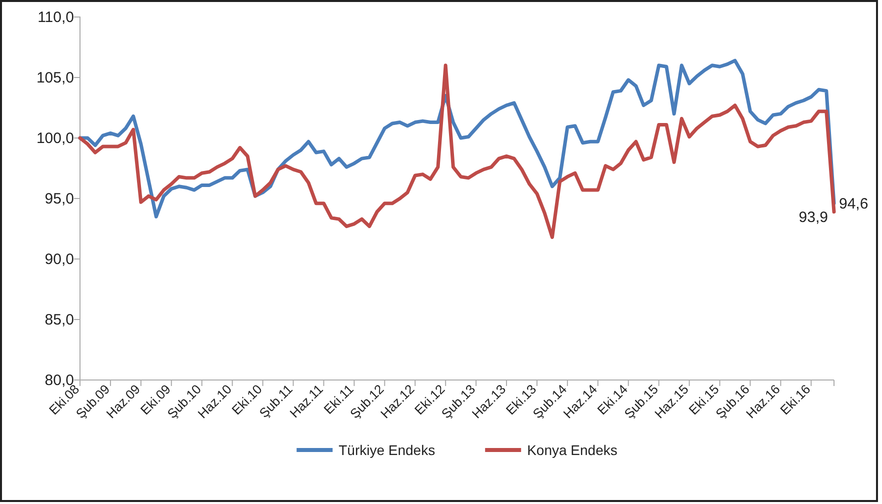  Describe the element at coordinates (853, 203) in the screenshot. I see `data-label: 94,6` at that location.